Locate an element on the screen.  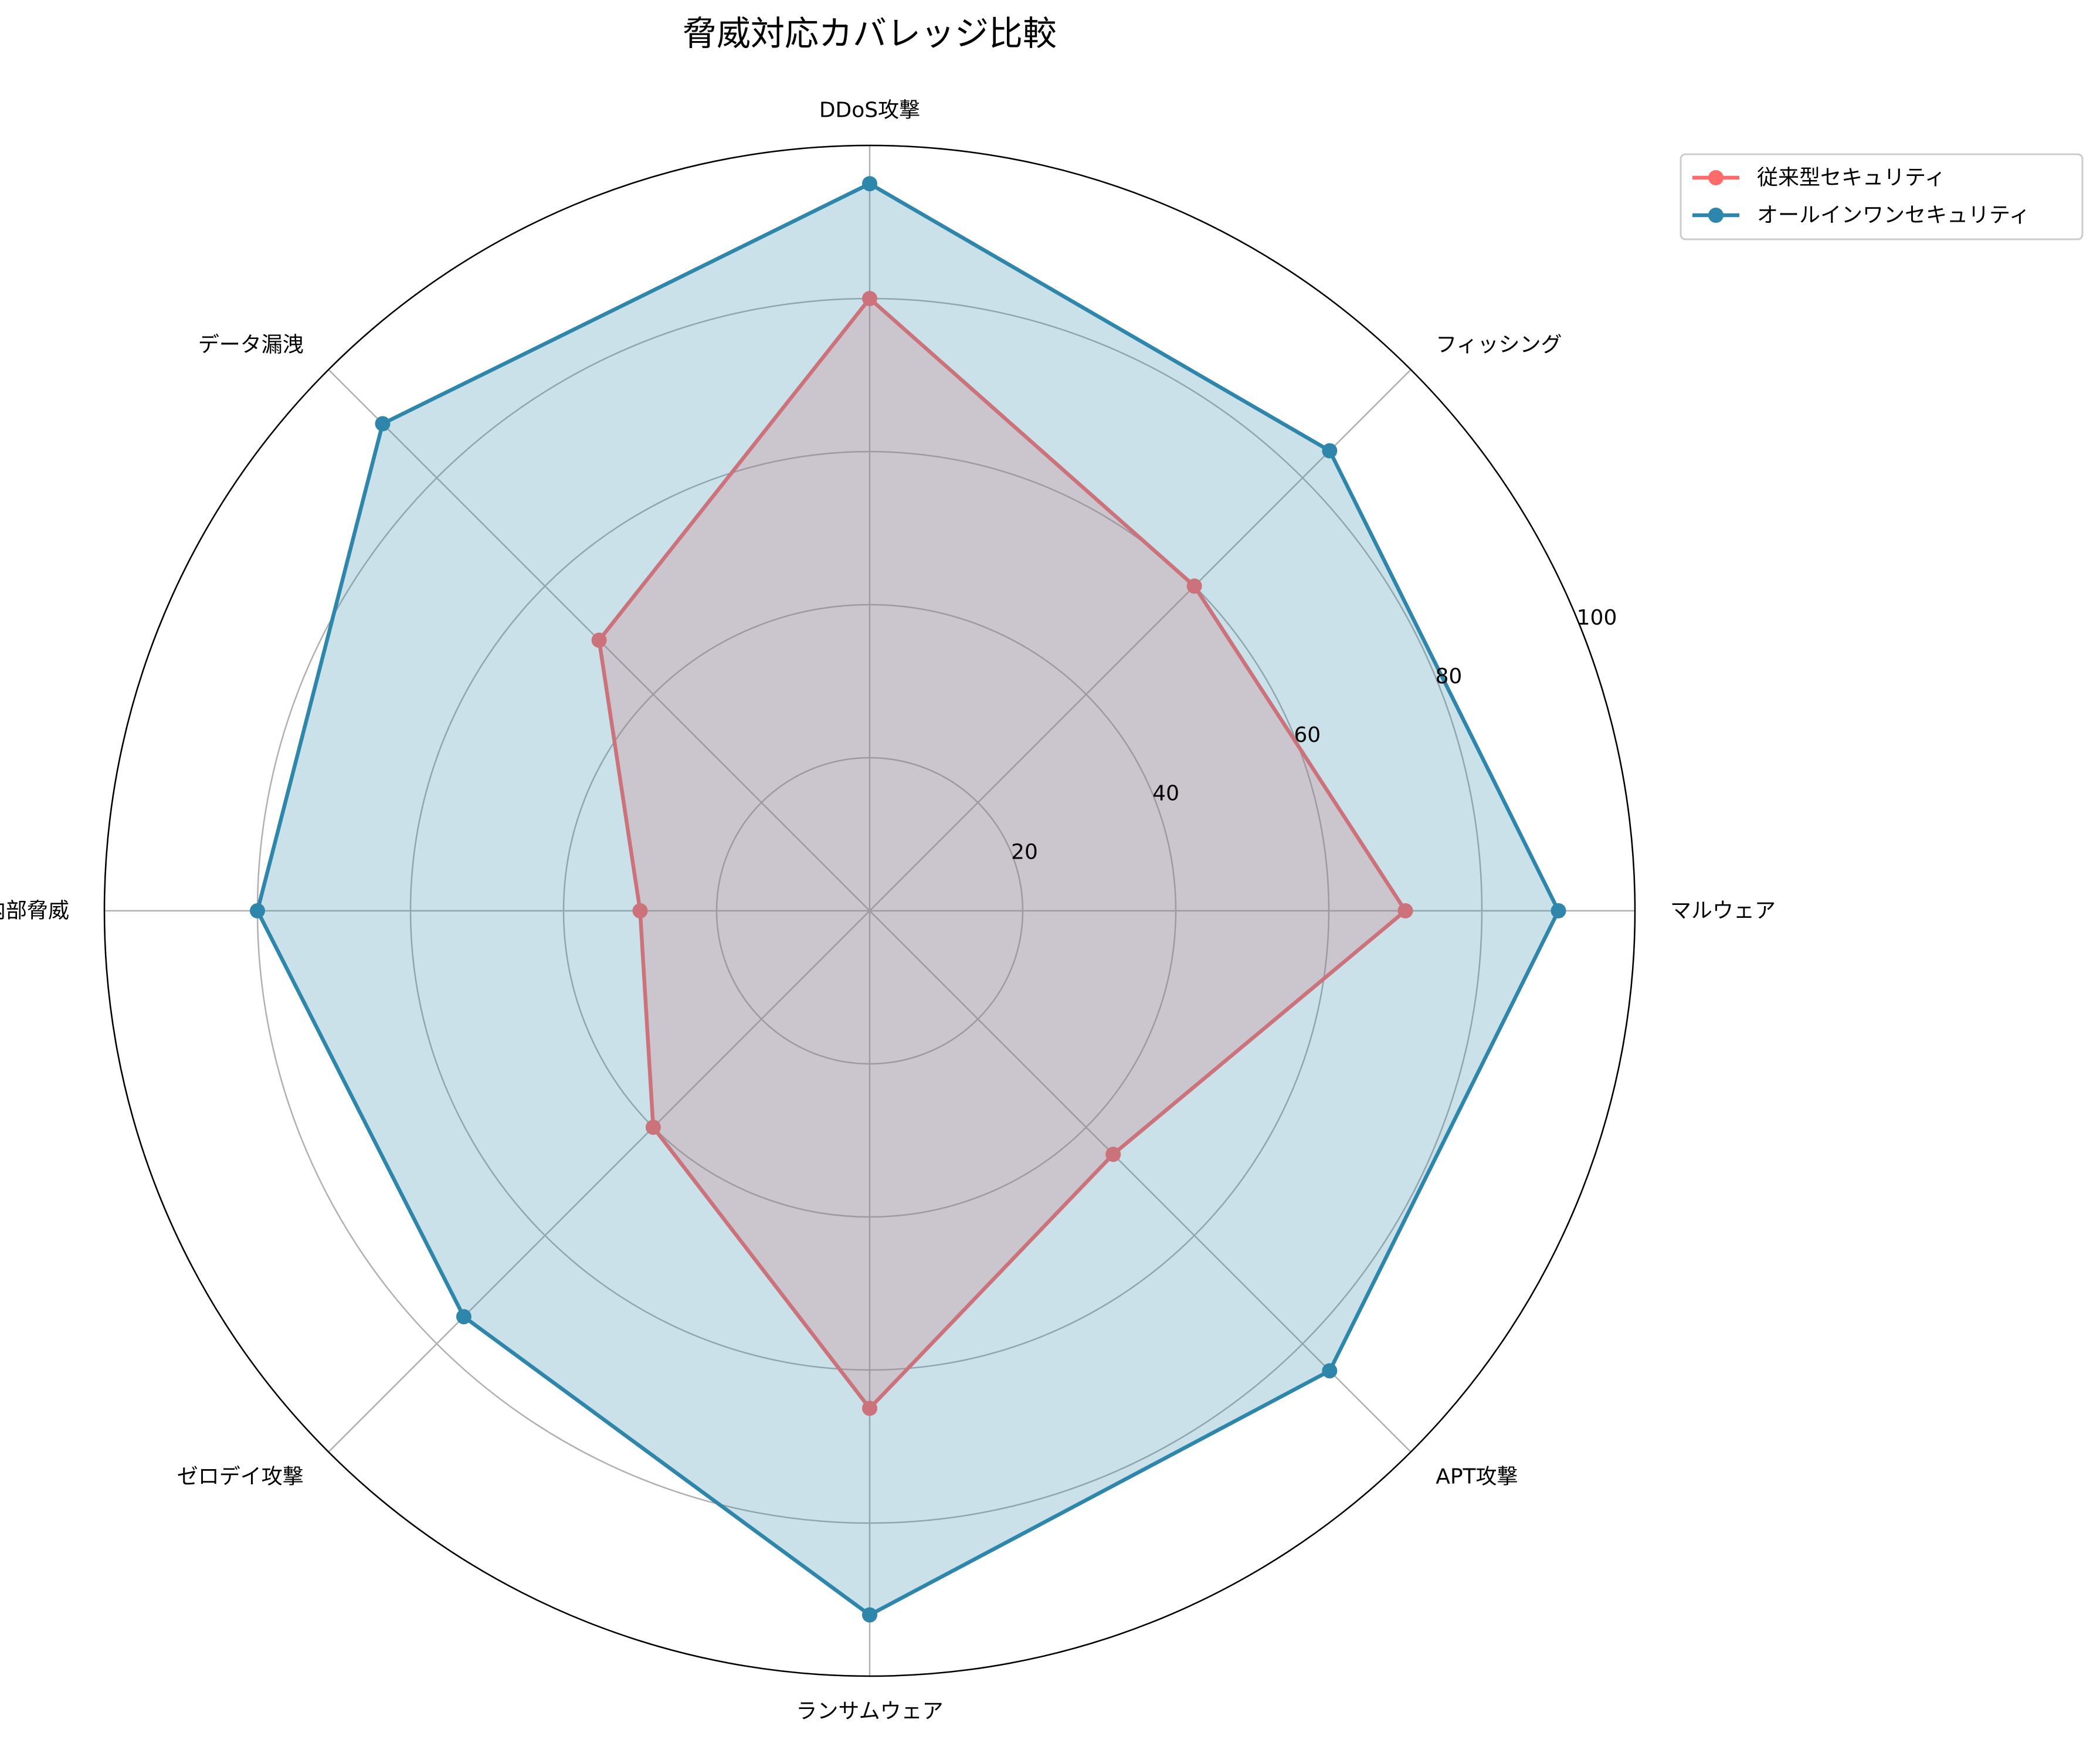
r-tick-label-100: 100 is located at coordinates (1597, 618).